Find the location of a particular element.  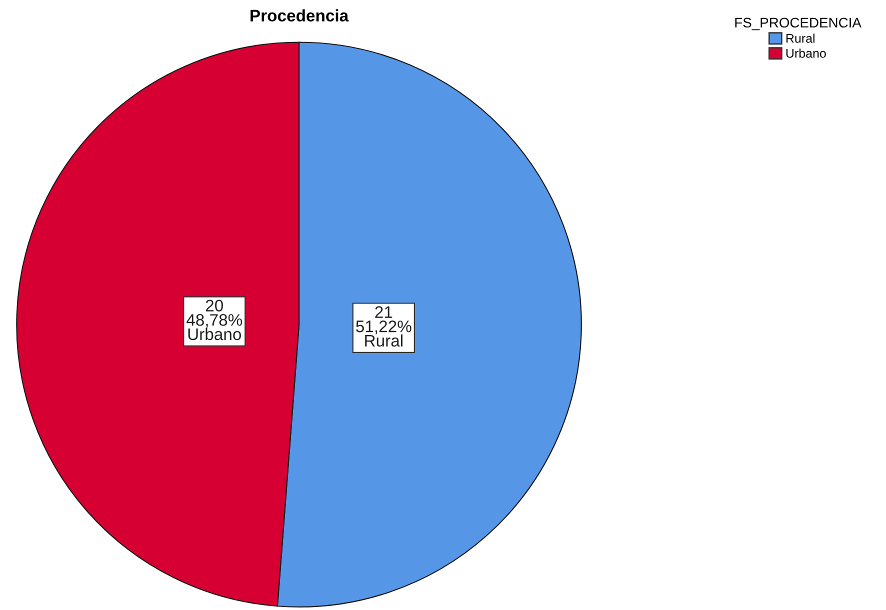

data-label: 20 48,78% Urbano is located at coordinates (214, 320).